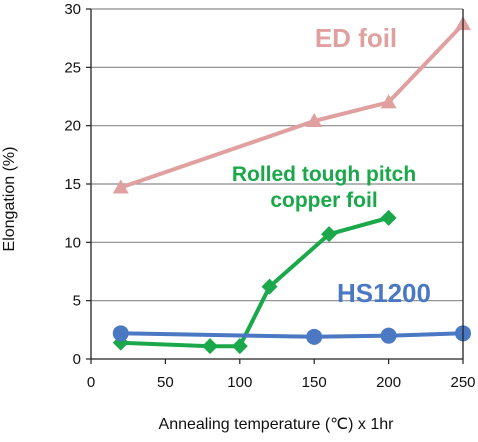 This screenshot has height=442, width=478. What do you see at coordinates (388, 382) in the screenshot?
I see `x-tick-label: 200` at bounding box center [388, 382].